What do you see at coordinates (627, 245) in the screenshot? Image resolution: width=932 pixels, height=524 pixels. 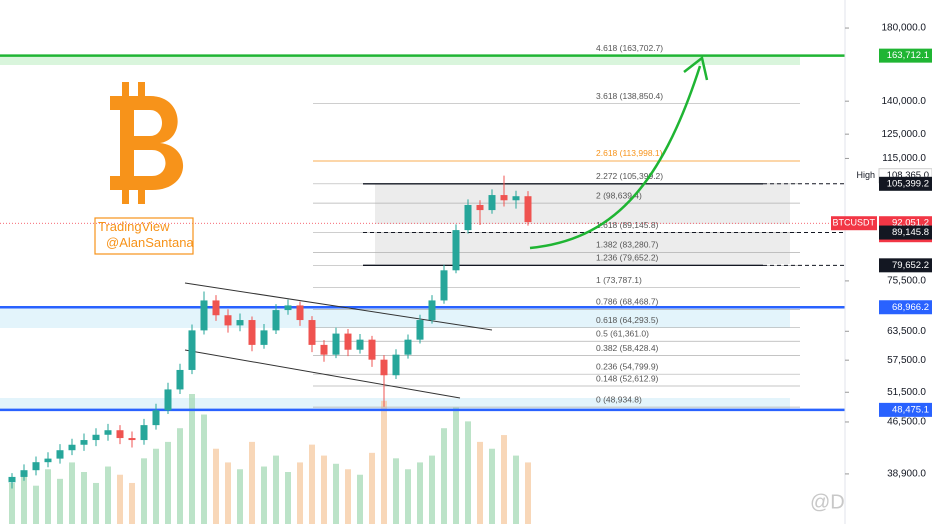 I see `fib-label: 1.382 (83,280.7)` at bounding box center [627, 245].